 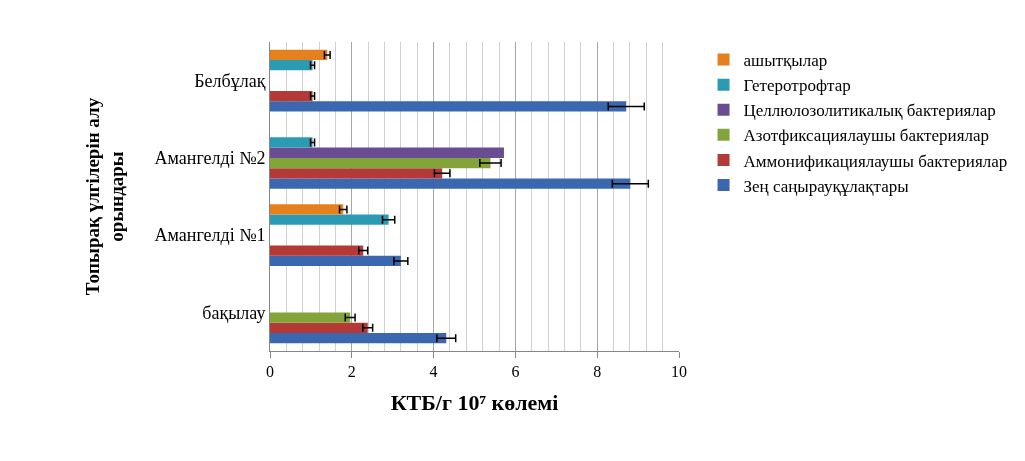 I want to click on x-tick-label: 10, so click(x=679, y=372).